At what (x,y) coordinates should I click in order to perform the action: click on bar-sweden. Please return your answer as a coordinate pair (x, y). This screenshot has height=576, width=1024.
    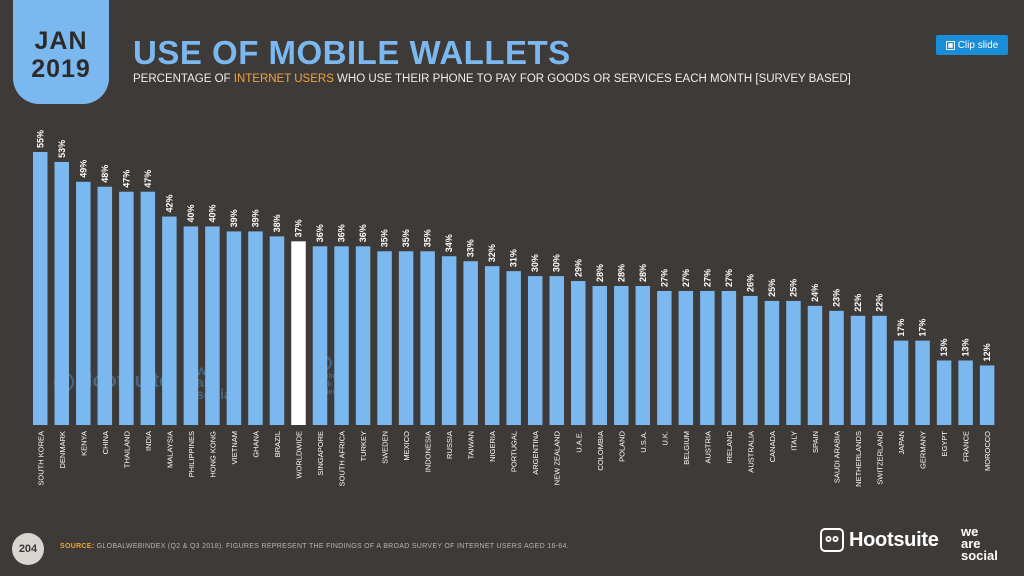
    Looking at the image, I should click on (384, 338).